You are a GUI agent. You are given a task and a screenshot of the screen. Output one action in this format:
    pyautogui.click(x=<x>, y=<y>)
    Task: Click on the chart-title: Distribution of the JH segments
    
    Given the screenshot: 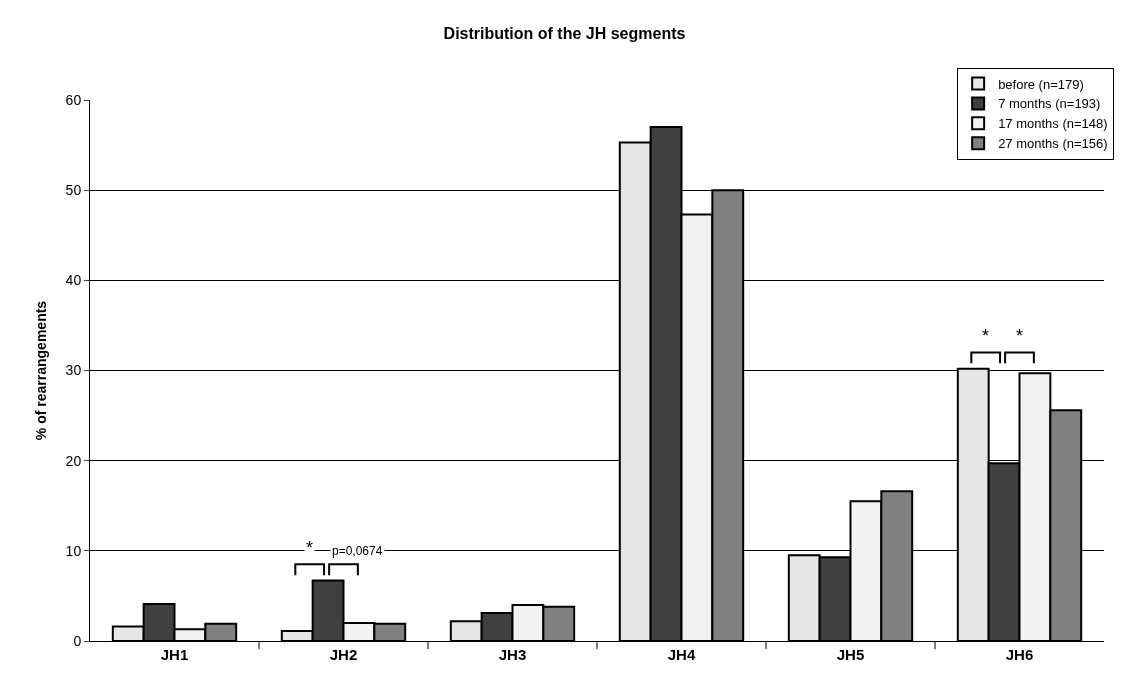 What is the action you would take?
    pyautogui.click(x=564, y=33)
    